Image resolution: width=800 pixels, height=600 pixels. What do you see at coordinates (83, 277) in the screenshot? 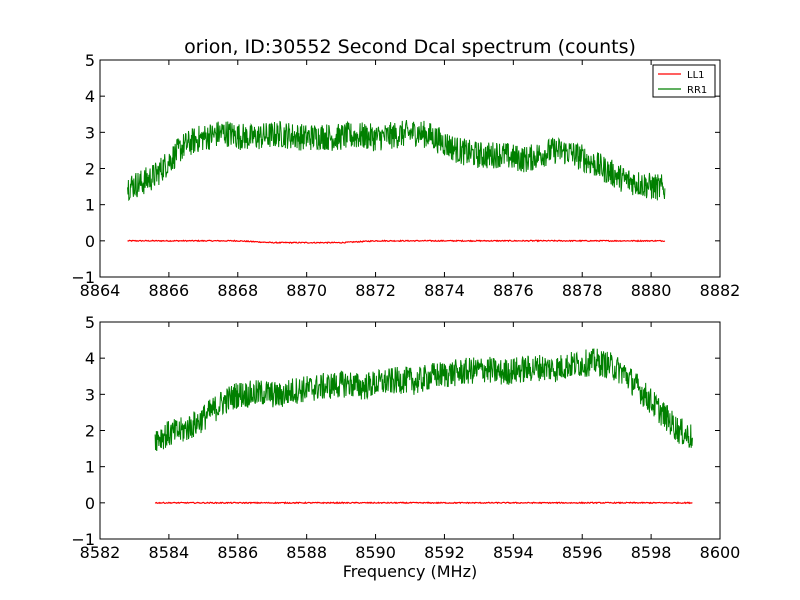
I see `top-ytick-label: −1` at bounding box center [83, 277].